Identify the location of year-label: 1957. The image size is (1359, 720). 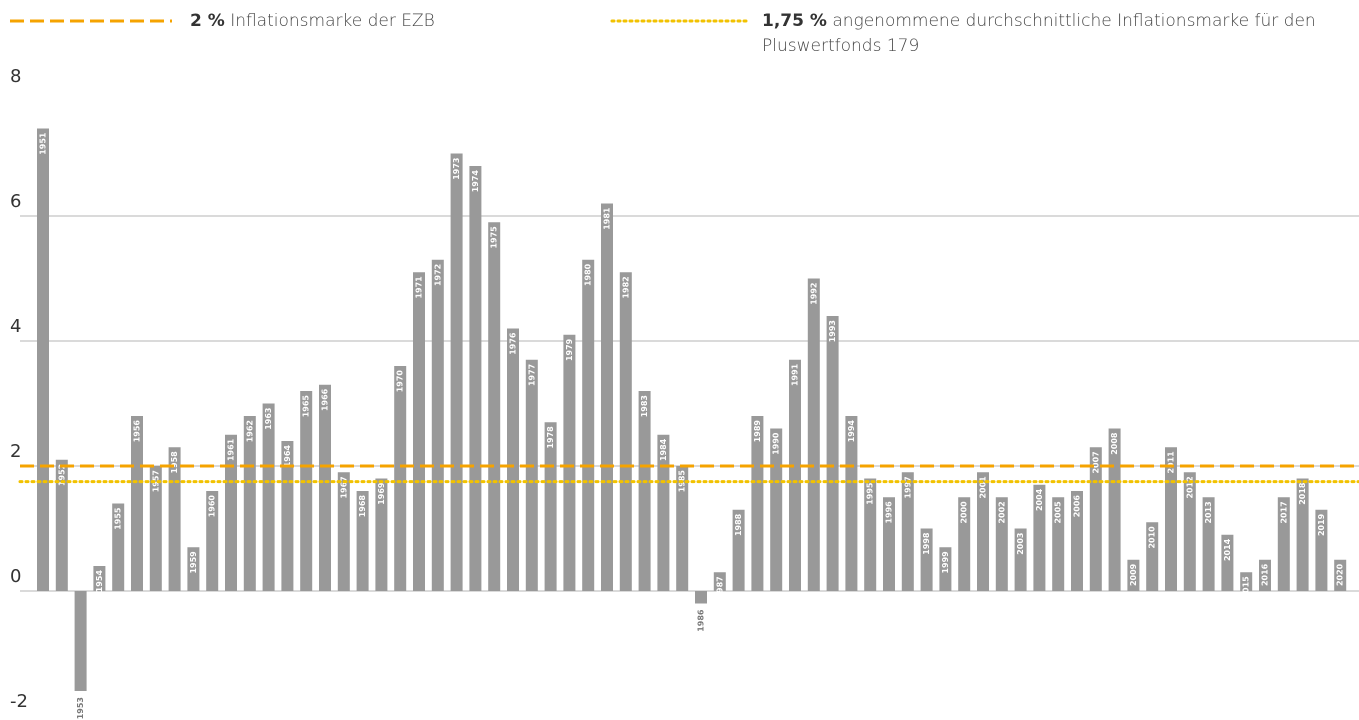
(155, 481).